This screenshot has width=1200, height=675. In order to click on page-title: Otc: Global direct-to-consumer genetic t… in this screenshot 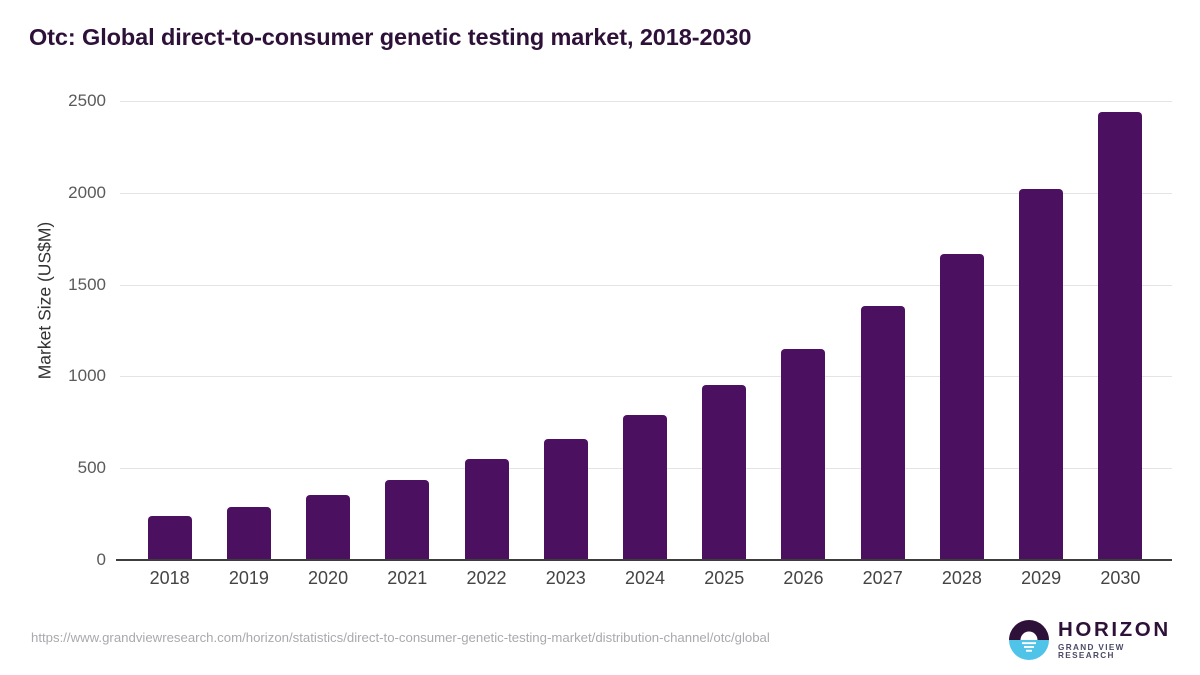, I will do `click(390, 37)`.